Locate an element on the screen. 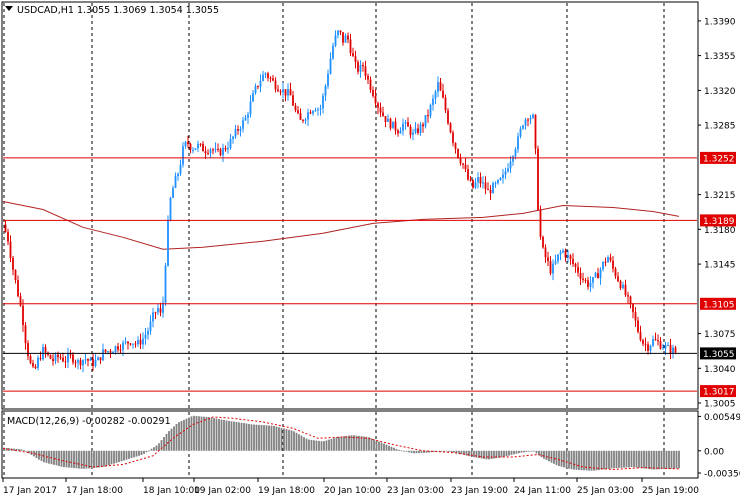 Image resolution: width=740 pixels, height=500 pixels. macd-signal-line is located at coordinates (341, 443).